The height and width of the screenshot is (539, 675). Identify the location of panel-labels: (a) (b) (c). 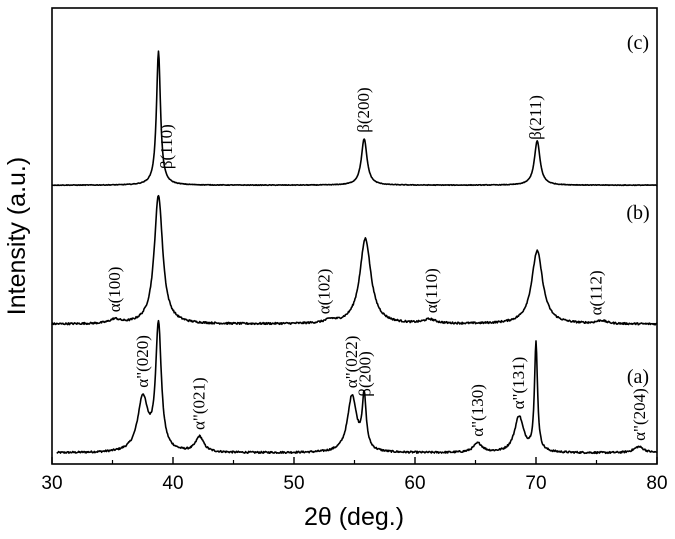
(637, 210).